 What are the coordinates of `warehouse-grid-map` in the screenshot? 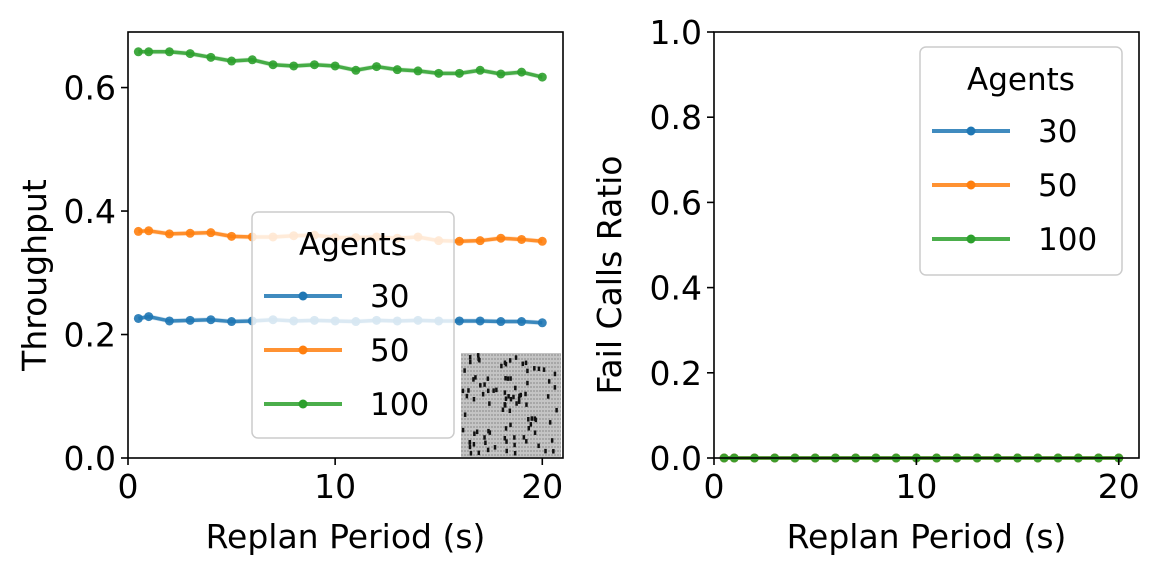 It's located at (511, 405).